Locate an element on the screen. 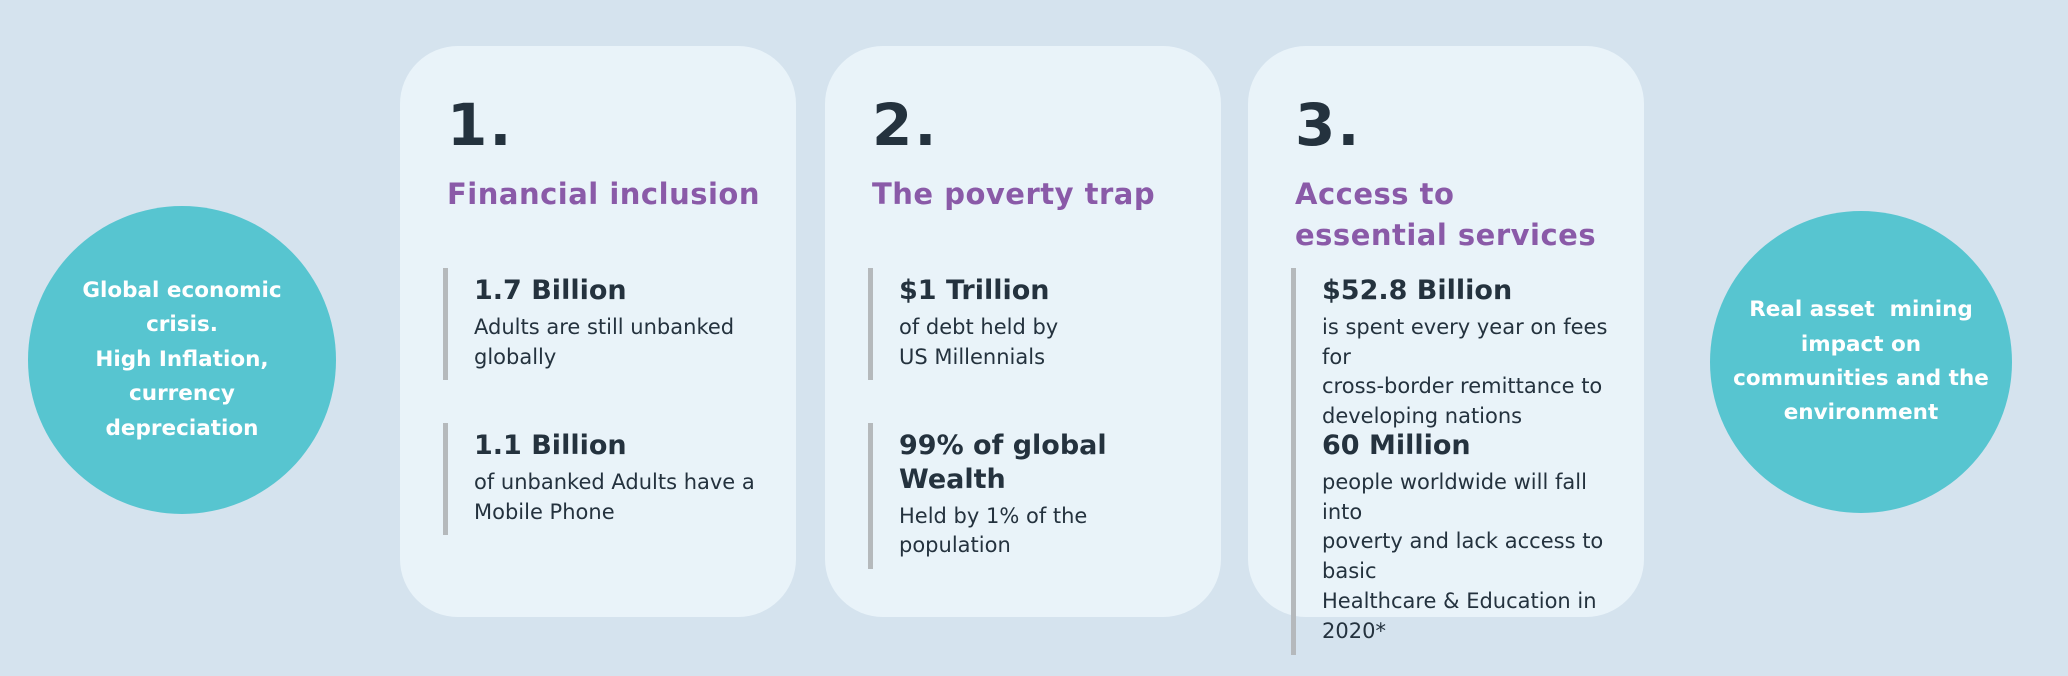  stat-description: Adults are still unbanked globally is located at coordinates (604, 341).